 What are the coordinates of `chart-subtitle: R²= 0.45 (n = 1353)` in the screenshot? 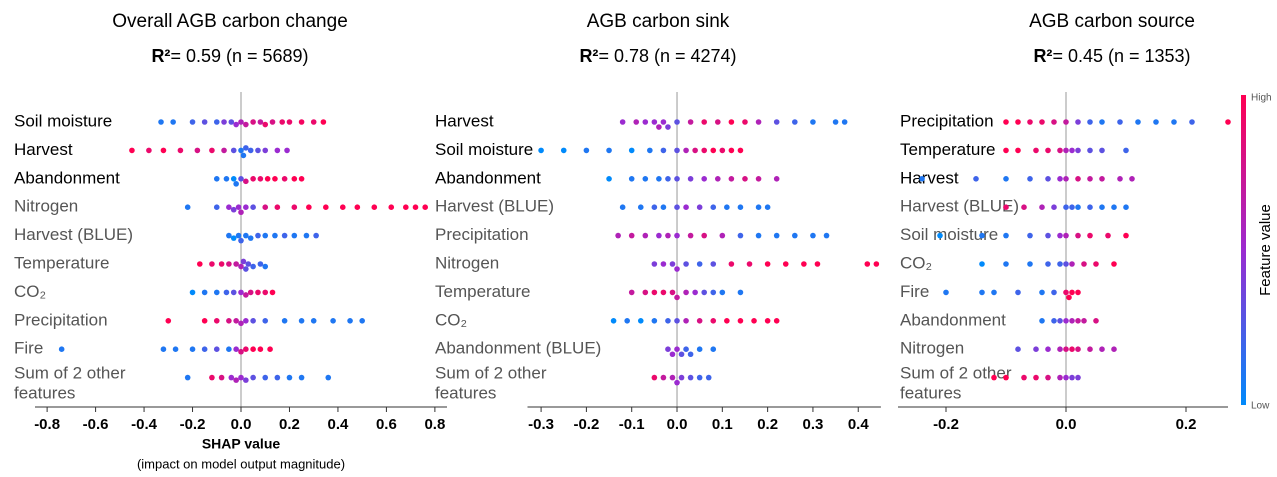 It's located at (1111, 56).